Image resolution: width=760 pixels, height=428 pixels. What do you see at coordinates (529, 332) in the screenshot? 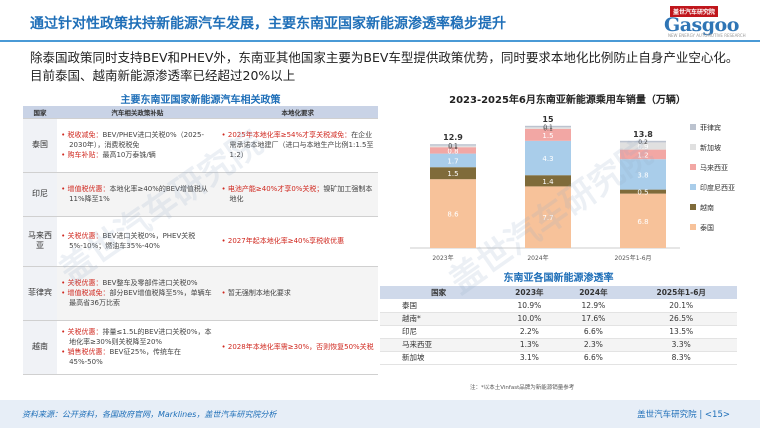
I see `penetration-value: 2.2%` at bounding box center [529, 332].